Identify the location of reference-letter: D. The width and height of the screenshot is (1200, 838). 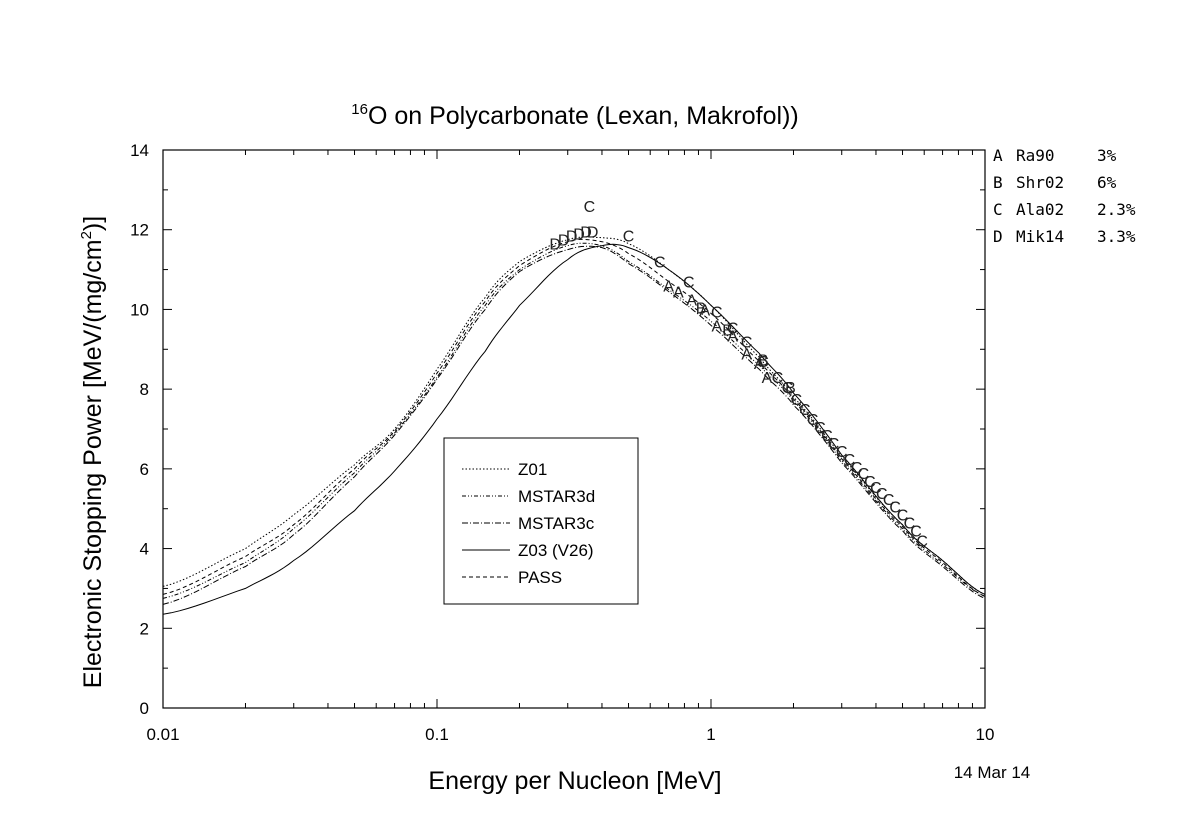
(998, 236).